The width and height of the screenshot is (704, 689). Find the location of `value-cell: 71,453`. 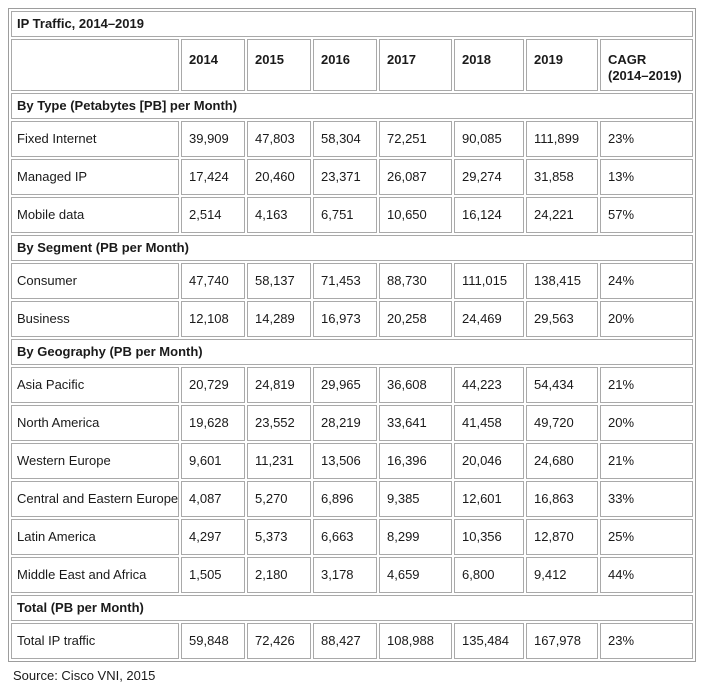

value-cell: 71,453 is located at coordinates (345, 281).